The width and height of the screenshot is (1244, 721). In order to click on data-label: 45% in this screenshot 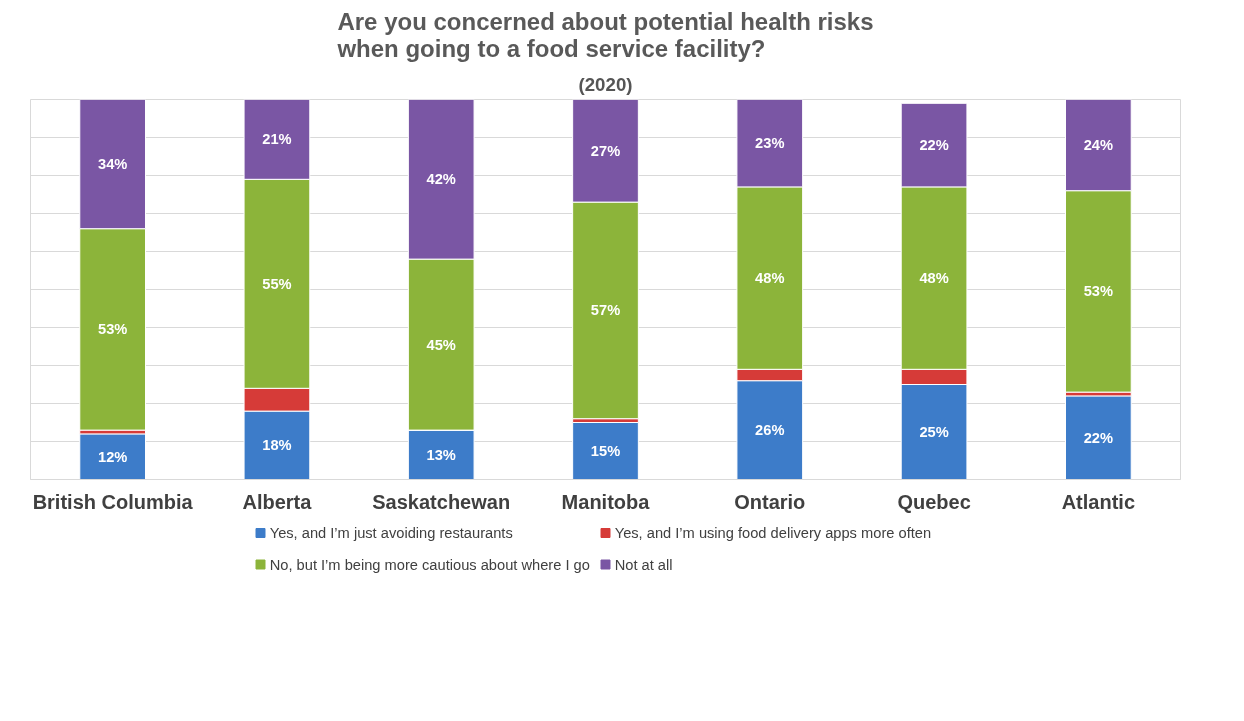, I will do `click(441, 344)`.